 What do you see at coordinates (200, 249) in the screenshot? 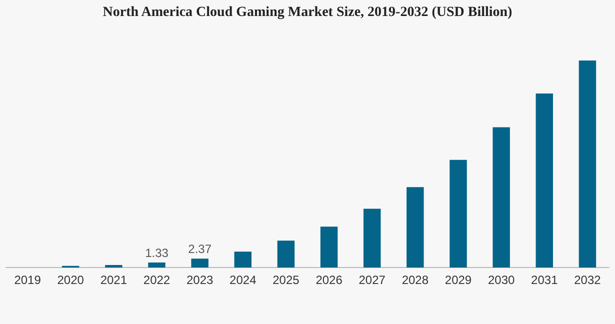
I see `data-label: 2.37` at bounding box center [200, 249].